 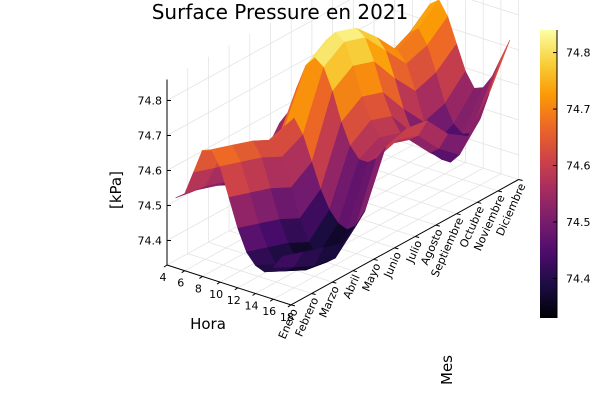 I want to click on z-tick-label: 74.6, so click(x=150, y=171).